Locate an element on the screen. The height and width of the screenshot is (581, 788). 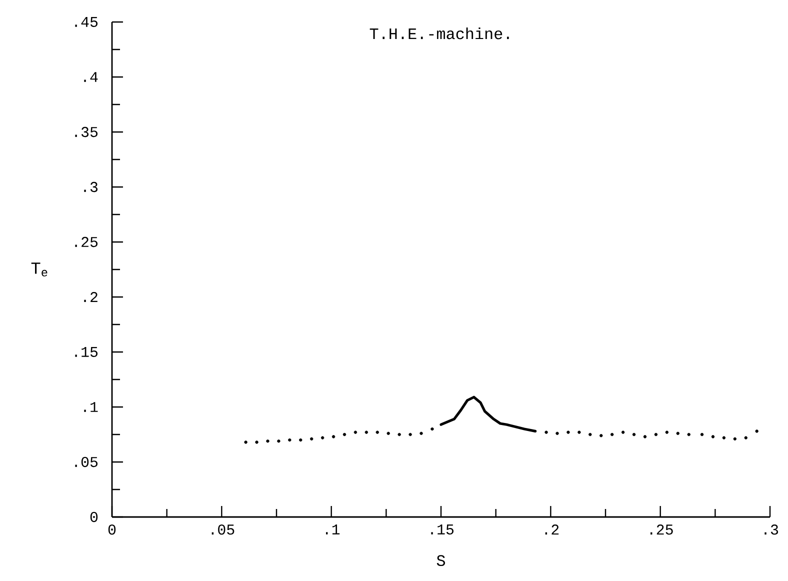
y-tick-label: .4 is located at coordinates (91, 77).